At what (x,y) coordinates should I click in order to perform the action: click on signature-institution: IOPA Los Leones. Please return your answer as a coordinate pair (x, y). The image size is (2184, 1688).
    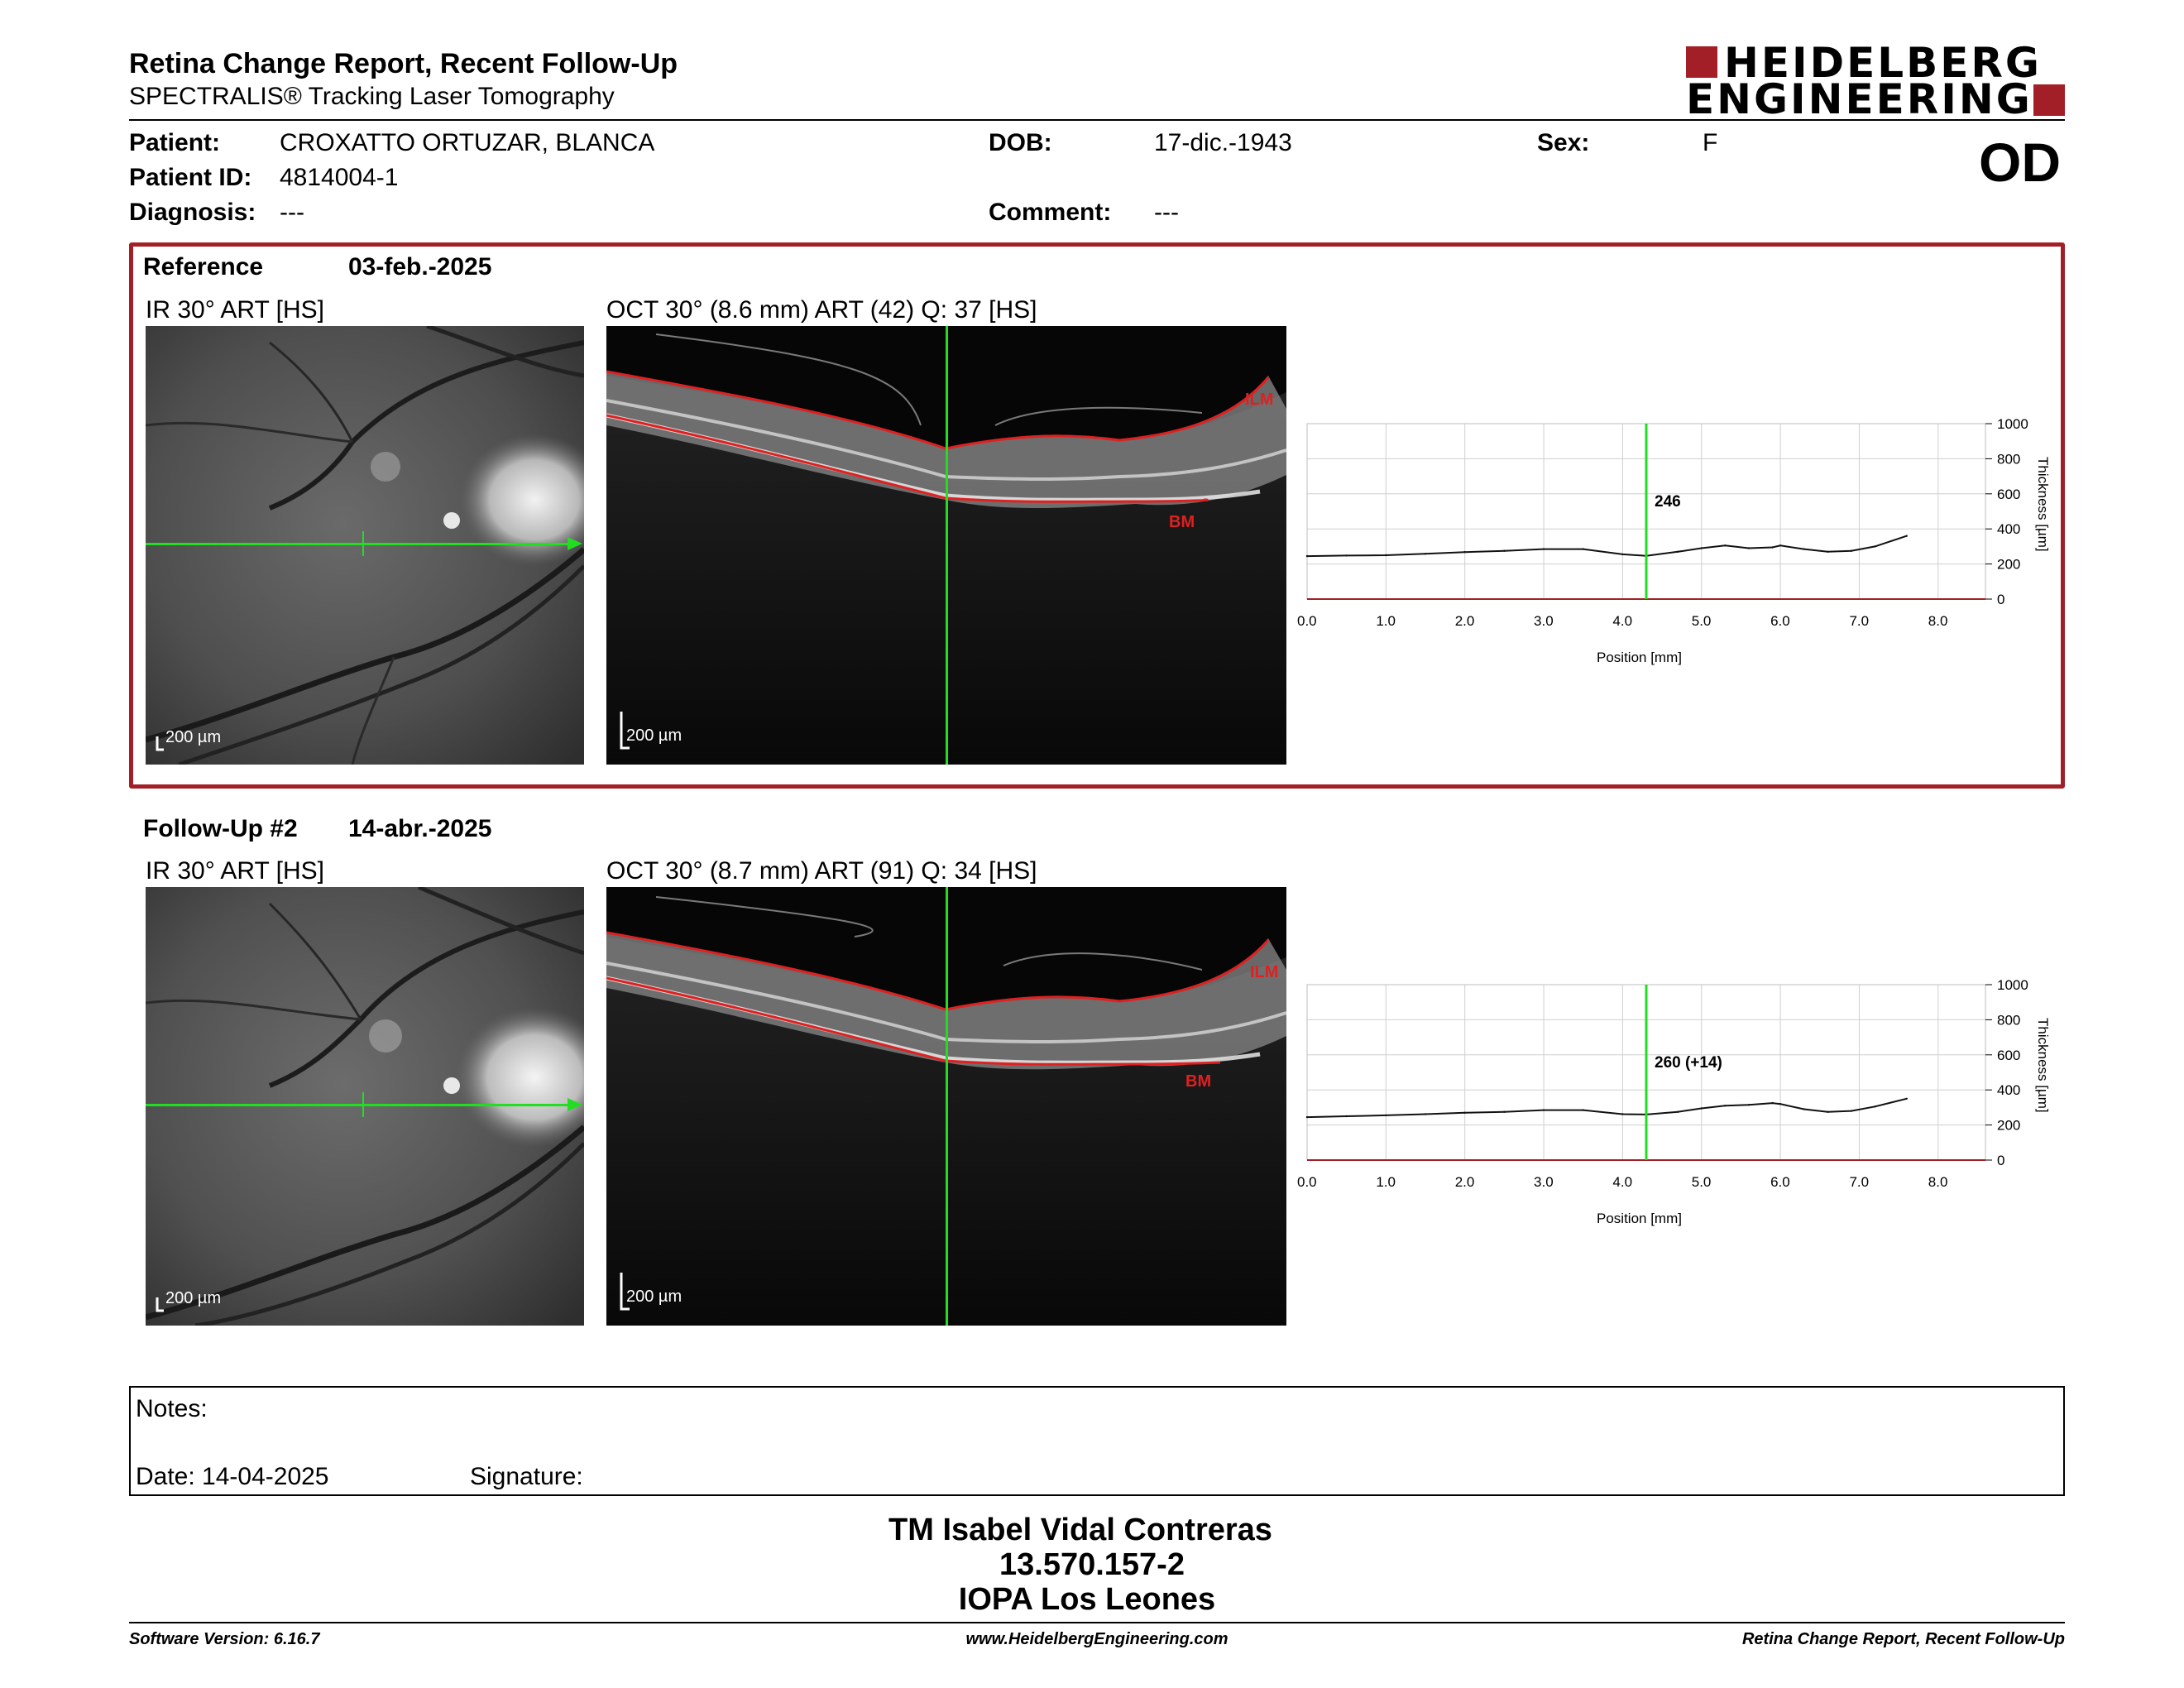
    Looking at the image, I should click on (1087, 1599).